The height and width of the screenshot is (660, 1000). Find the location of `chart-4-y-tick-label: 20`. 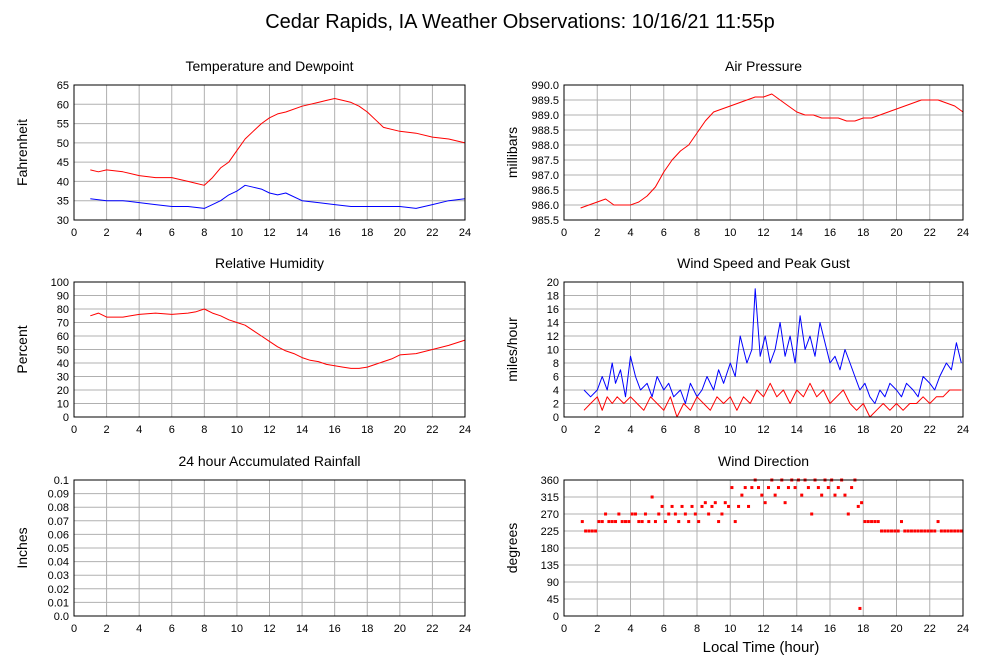

chart-4-y-tick-label: 20 is located at coordinates (553, 283).